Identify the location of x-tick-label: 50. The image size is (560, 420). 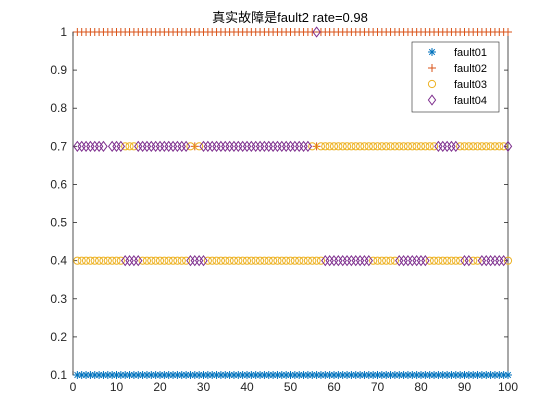
(291, 387).